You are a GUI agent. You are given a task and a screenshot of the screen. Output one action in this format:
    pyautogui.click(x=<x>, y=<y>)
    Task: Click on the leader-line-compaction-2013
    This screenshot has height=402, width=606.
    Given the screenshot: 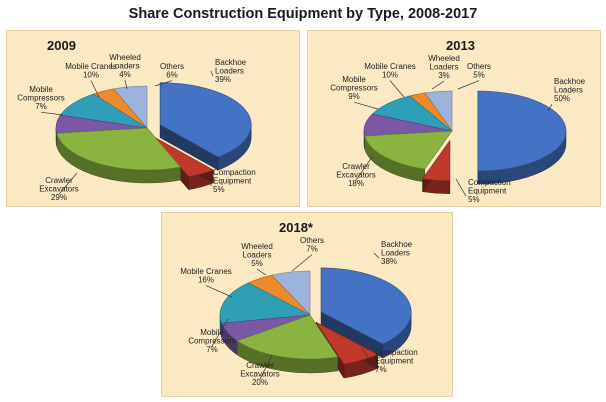 What is the action you would take?
    pyautogui.click(x=461, y=187)
    